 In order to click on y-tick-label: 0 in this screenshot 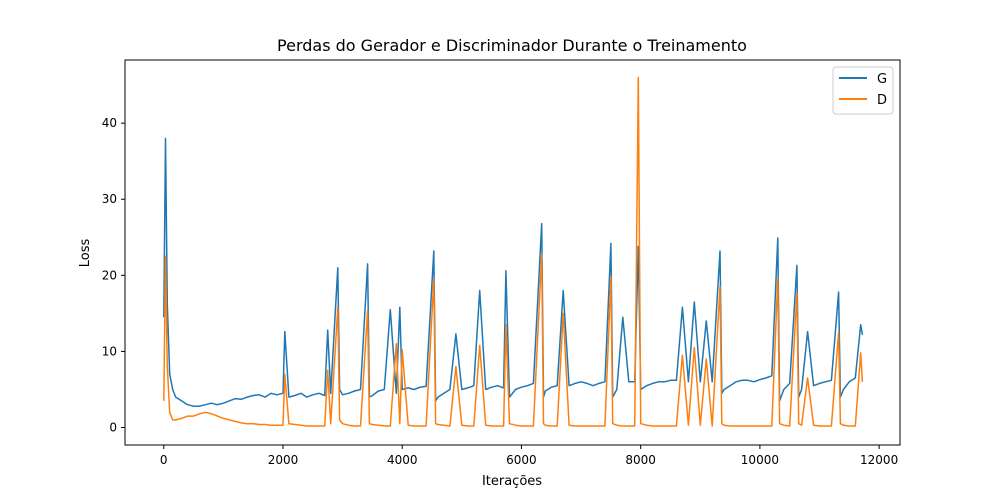, I will do `click(113, 428)`.